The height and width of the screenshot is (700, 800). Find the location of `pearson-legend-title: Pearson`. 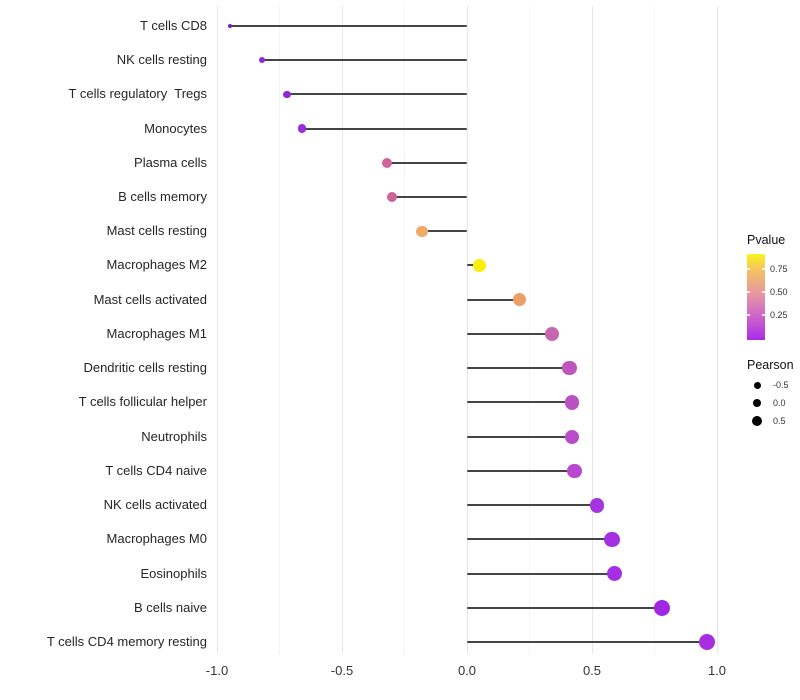

pearson-legend-title: Pearson is located at coordinates (770, 365).